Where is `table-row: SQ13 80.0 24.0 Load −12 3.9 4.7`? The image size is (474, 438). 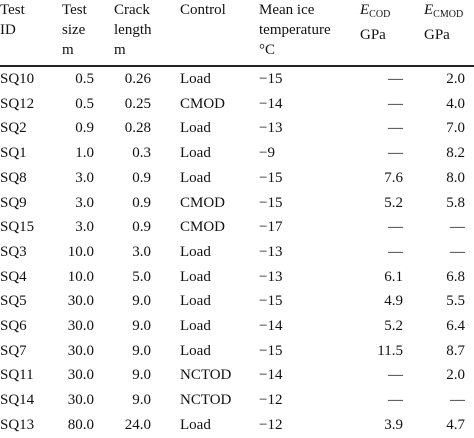 table-row: SQ13 80.0 24.0 Load −12 3.9 4.7 is located at coordinates (237, 425).